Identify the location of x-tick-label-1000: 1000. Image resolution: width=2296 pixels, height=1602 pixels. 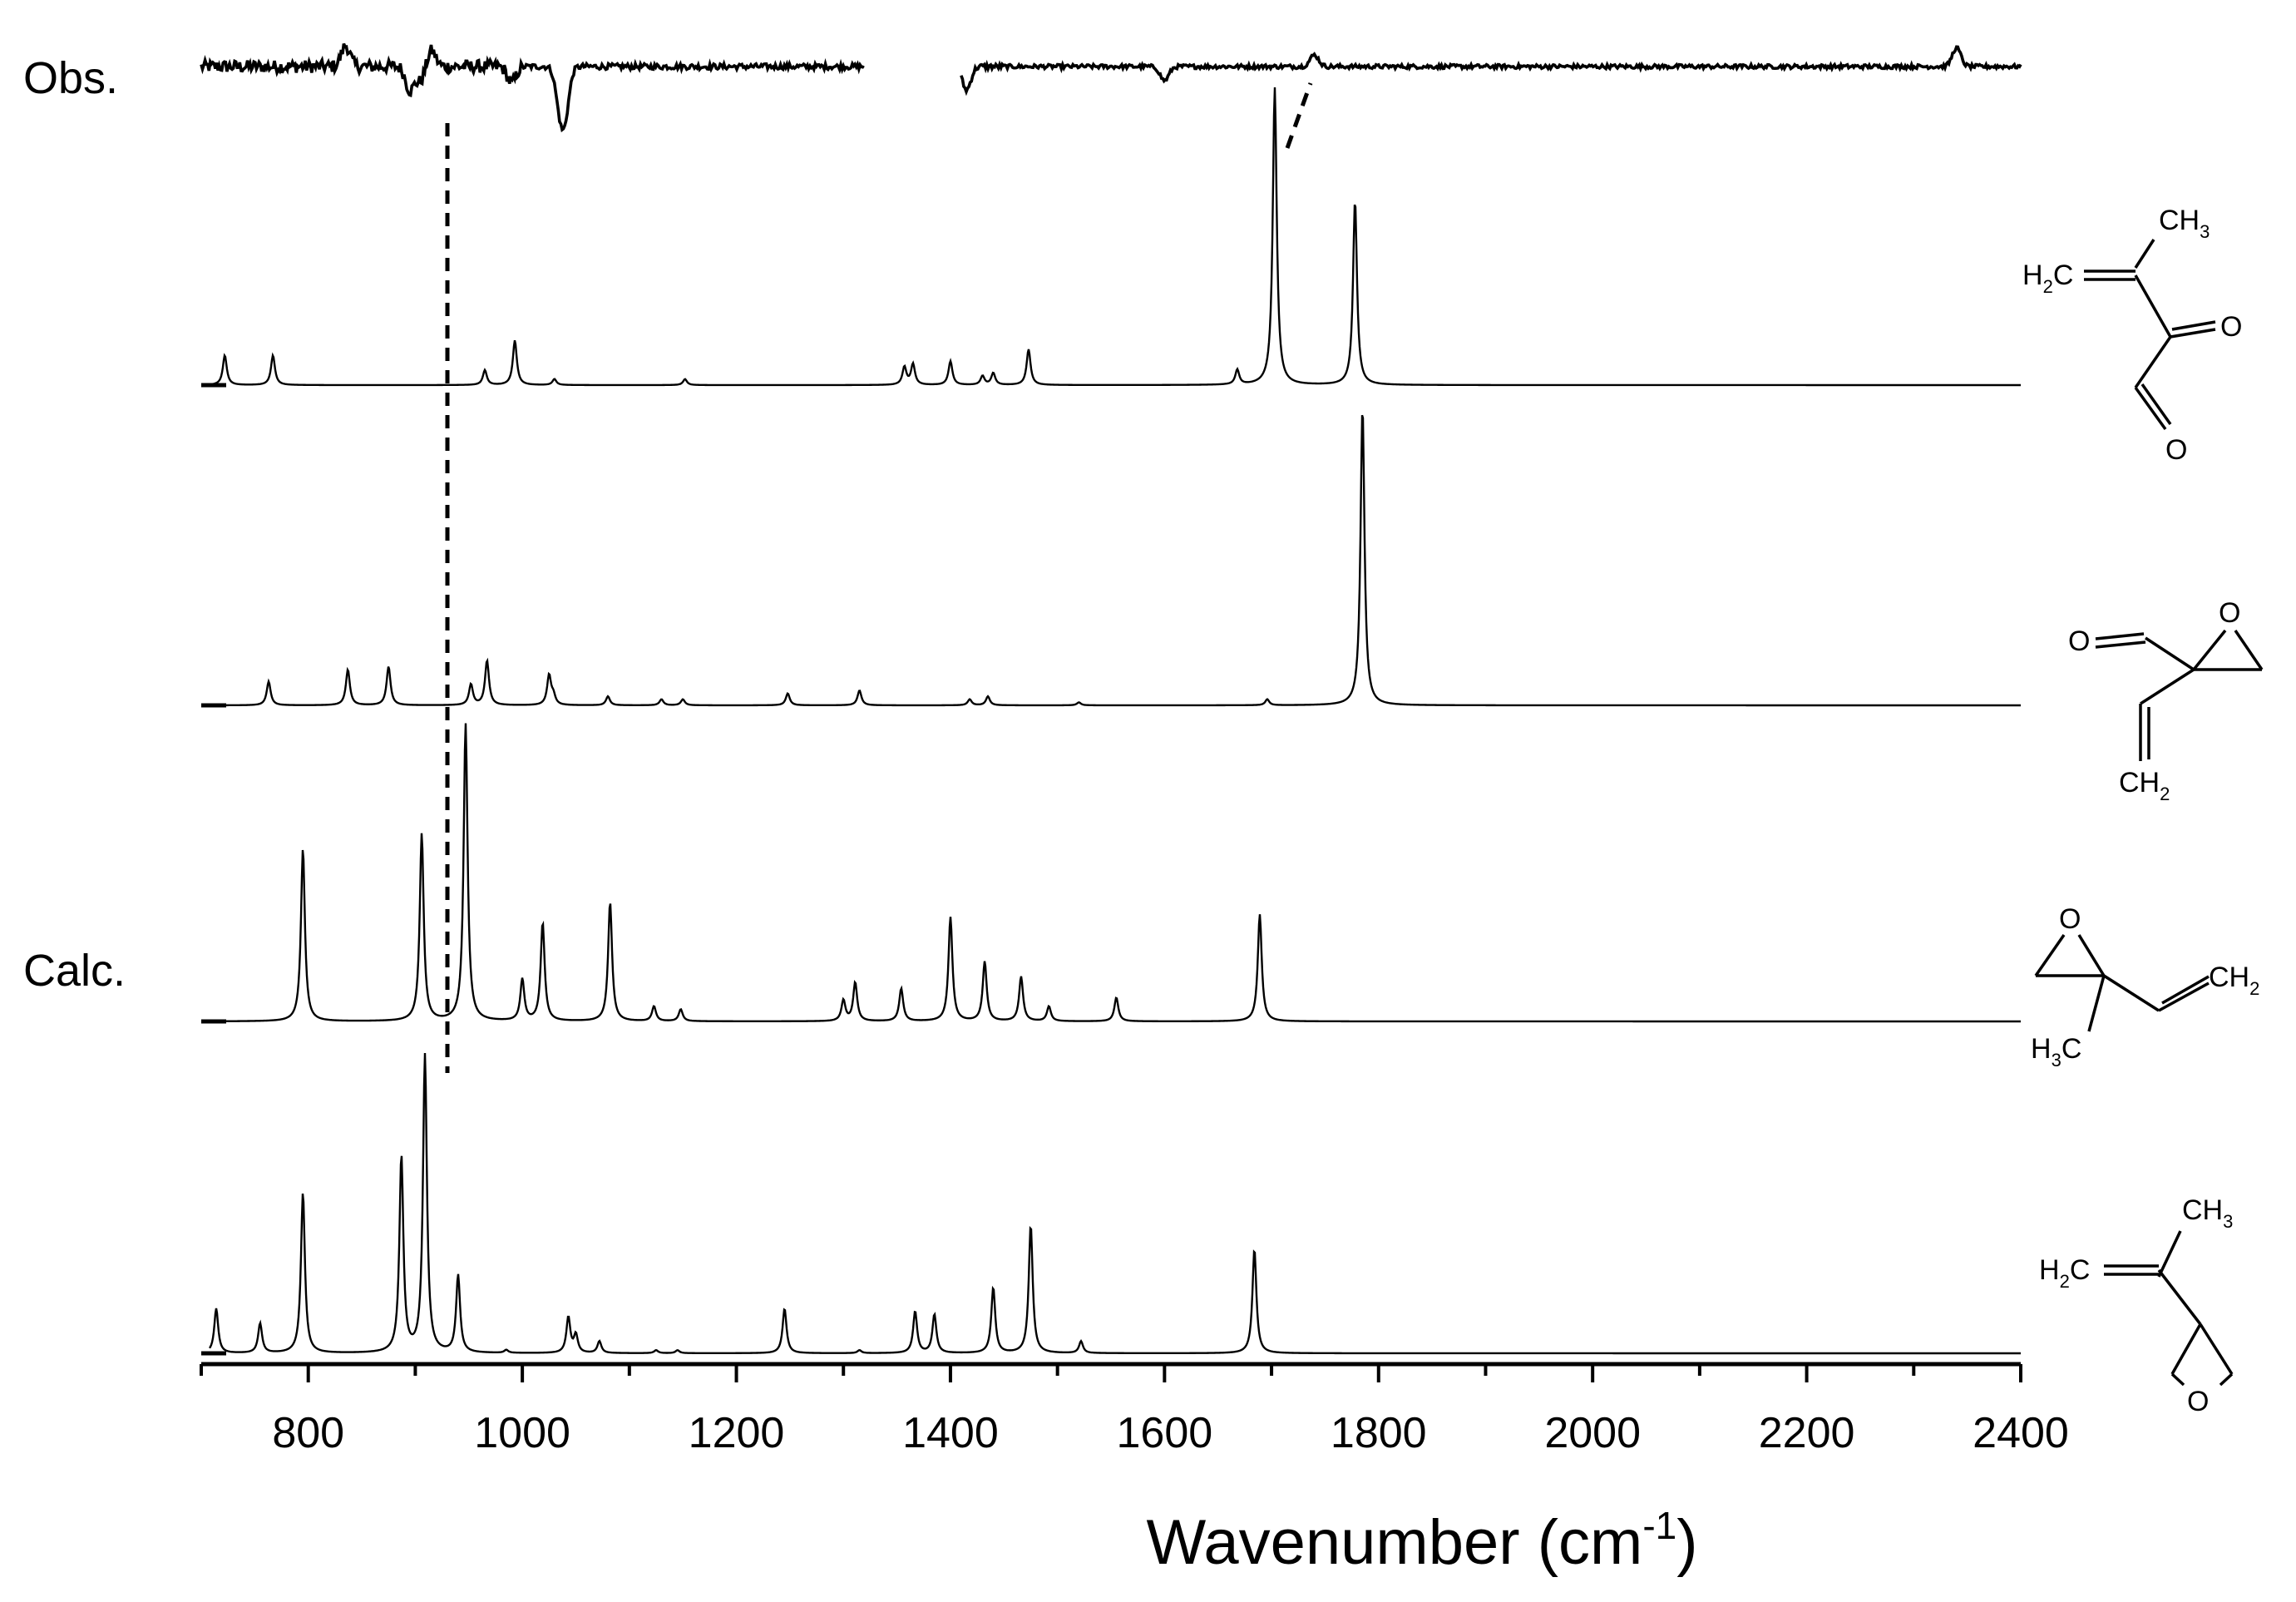
(522, 1433).